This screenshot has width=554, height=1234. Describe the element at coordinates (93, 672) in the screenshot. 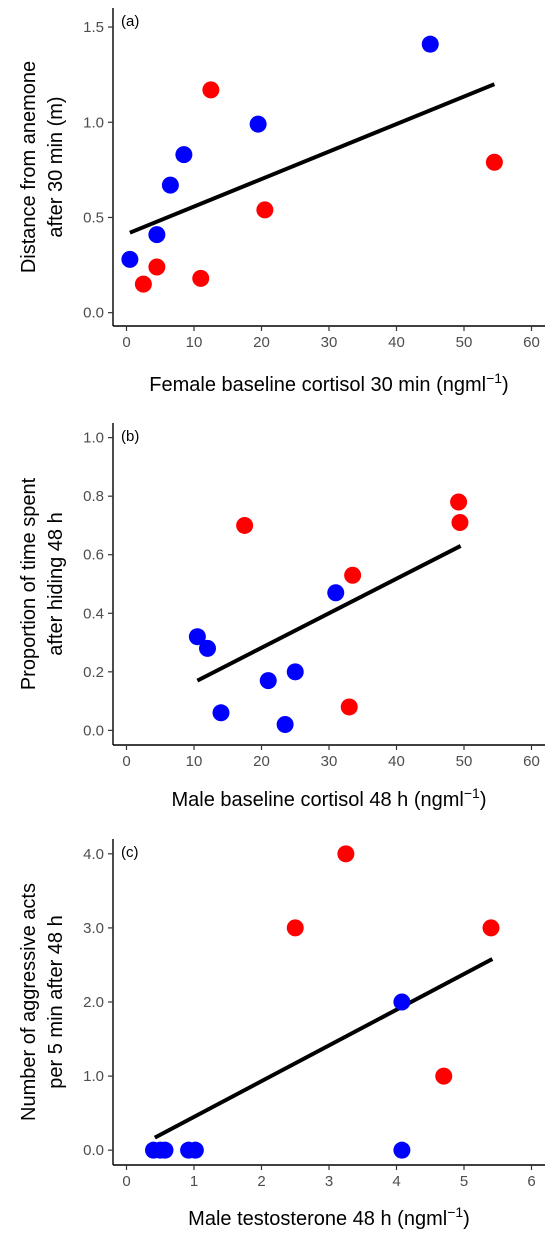

I see `y-tick-label: 0.2` at that location.